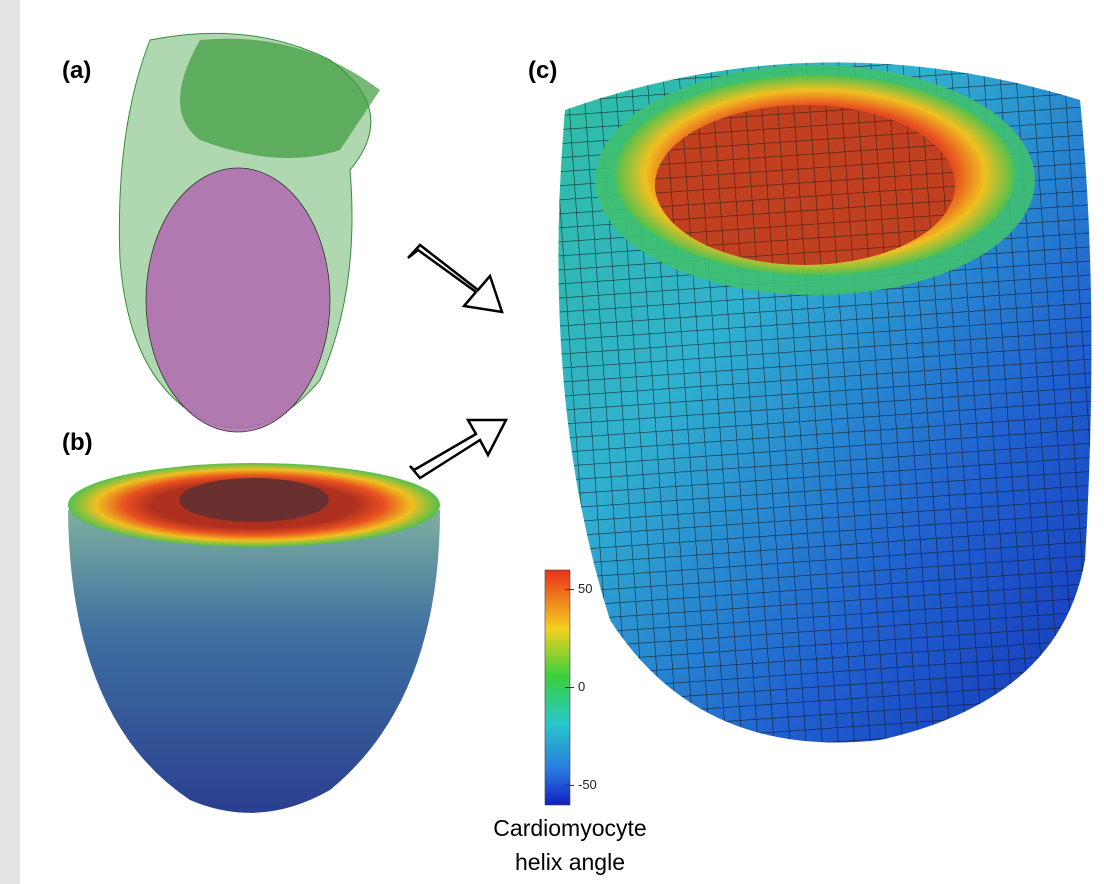 This screenshot has height=884, width=1104. What do you see at coordinates (581, 686) in the screenshot?
I see `tick-label: 0` at bounding box center [581, 686].